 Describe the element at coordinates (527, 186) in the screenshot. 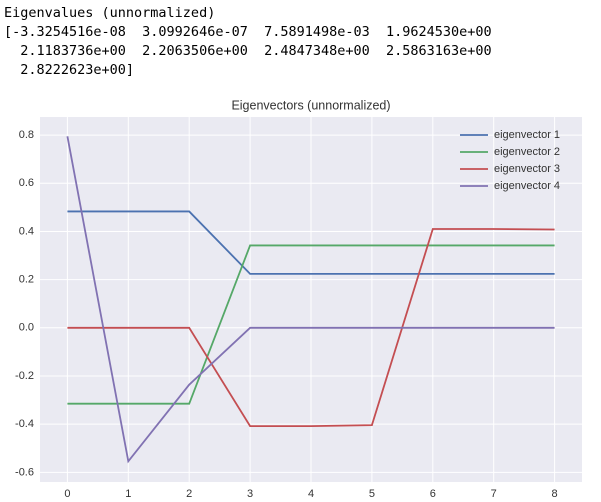

I see `legend-label: eigenvector 4` at that location.